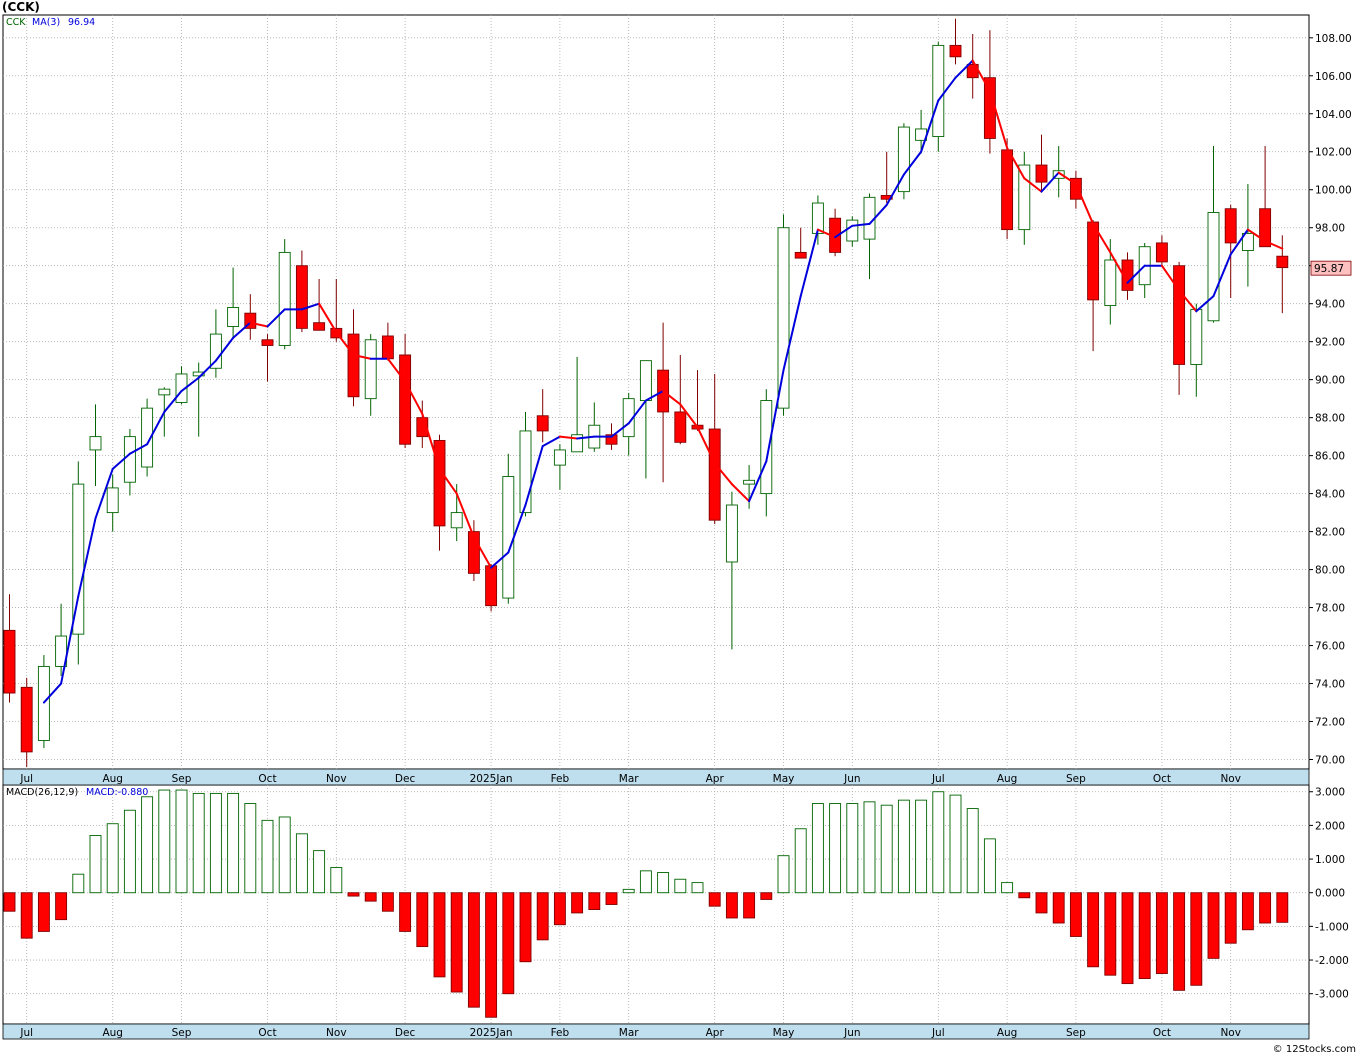 This screenshot has width=1360, height=1056. I want to click on price-tick-label: 102.00, so click(1333, 153).